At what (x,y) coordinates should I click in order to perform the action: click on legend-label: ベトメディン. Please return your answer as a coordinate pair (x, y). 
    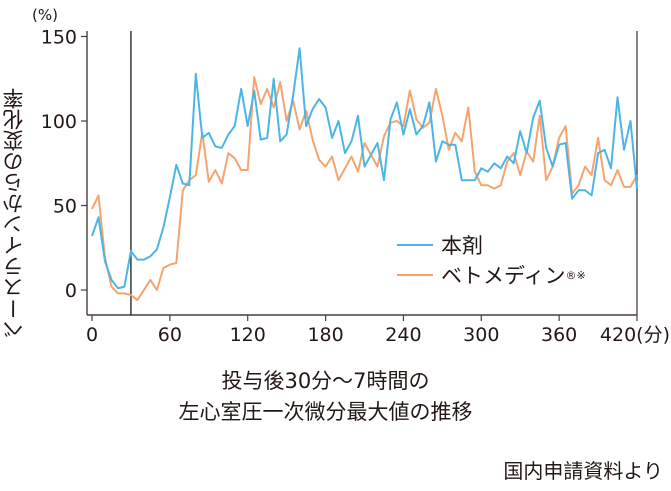
    Looking at the image, I should click on (503, 276).